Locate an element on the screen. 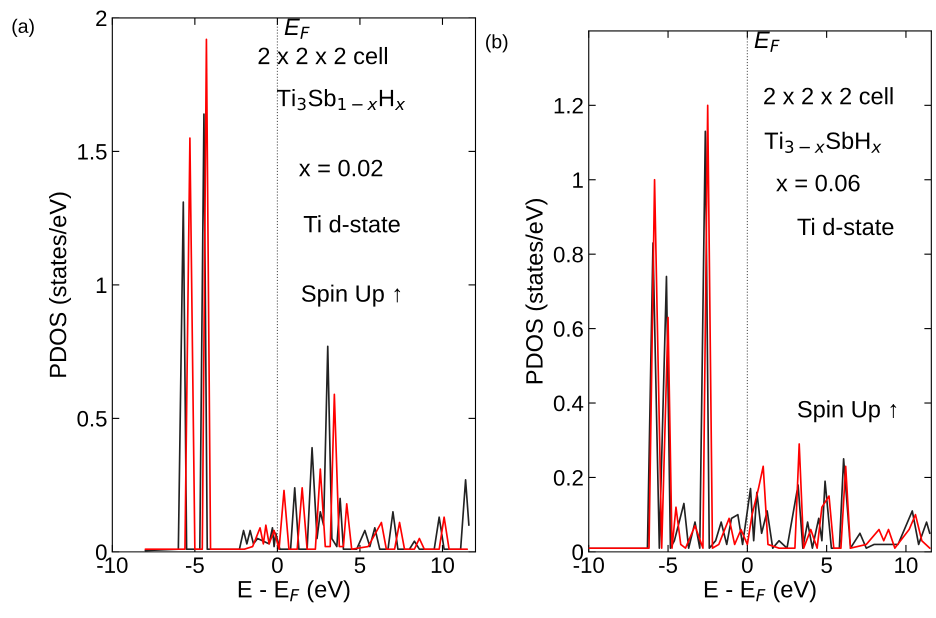 This screenshot has width=936, height=618. text: (b) is located at coordinates (497, 43).